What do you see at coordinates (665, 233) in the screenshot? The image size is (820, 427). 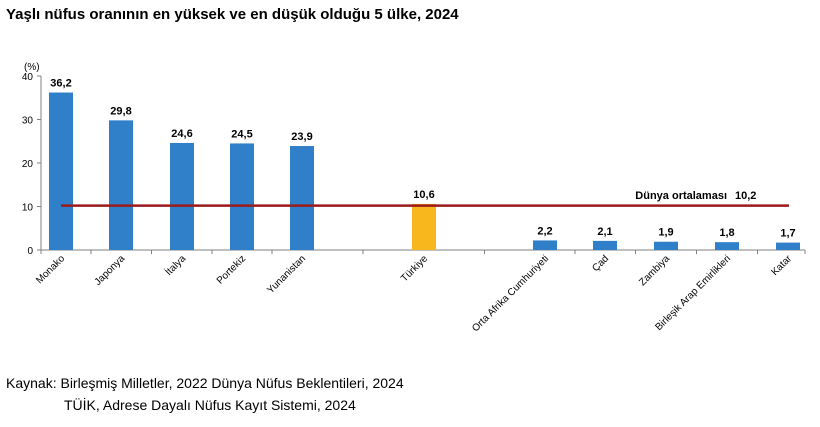 I see `bar-value-label: 1,9` at bounding box center [665, 233].